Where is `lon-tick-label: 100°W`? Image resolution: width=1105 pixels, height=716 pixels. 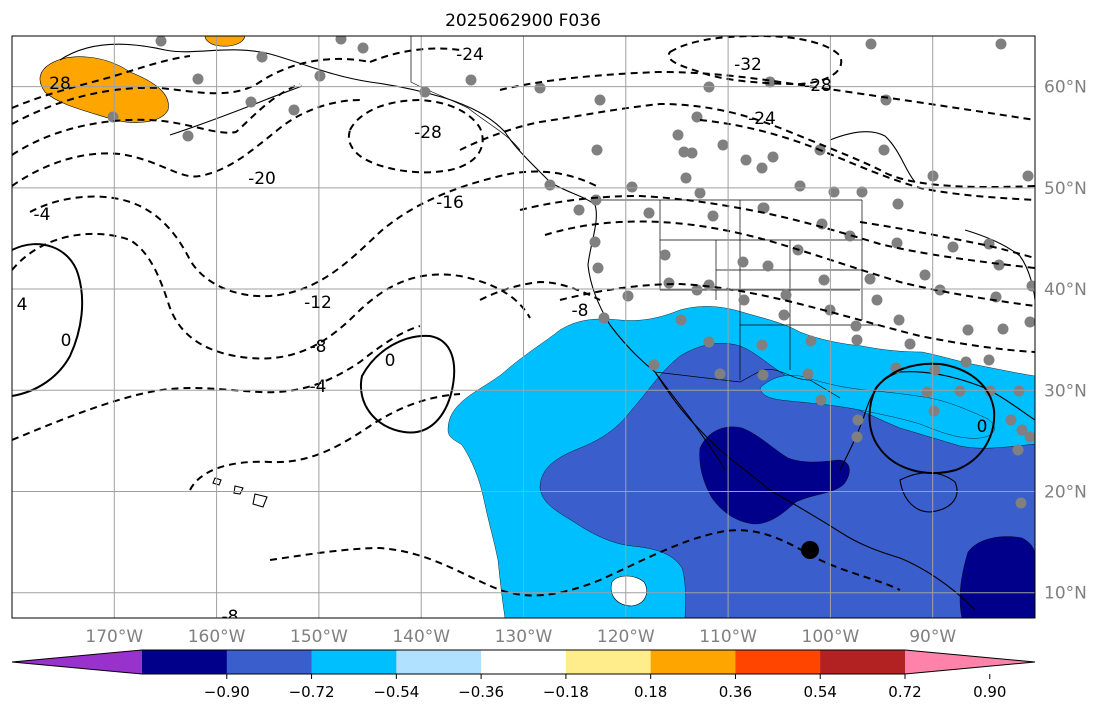 lon-tick-label: 100°W is located at coordinates (831, 637).